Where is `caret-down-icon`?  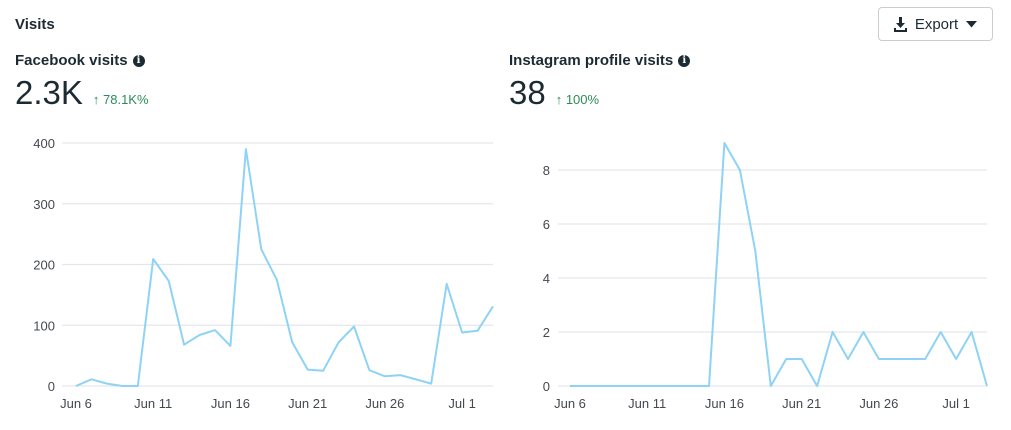
caret-down-icon is located at coordinates (972, 23).